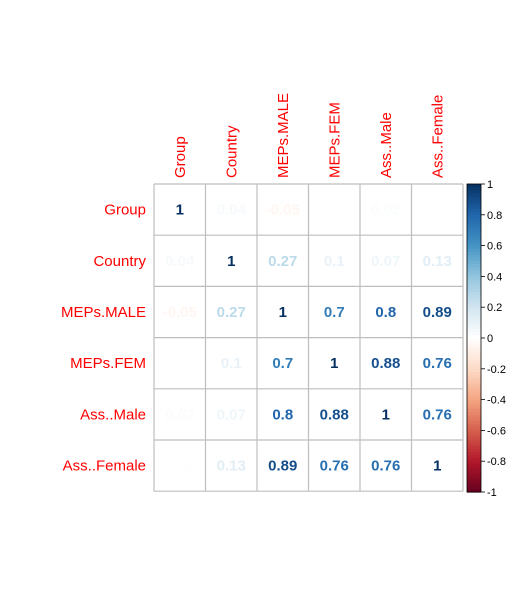 Image resolution: width=509 pixels, height=604 pixels. Describe the element at coordinates (490, 339) in the screenshot. I see `colorbar-tick-label: 0` at that location.